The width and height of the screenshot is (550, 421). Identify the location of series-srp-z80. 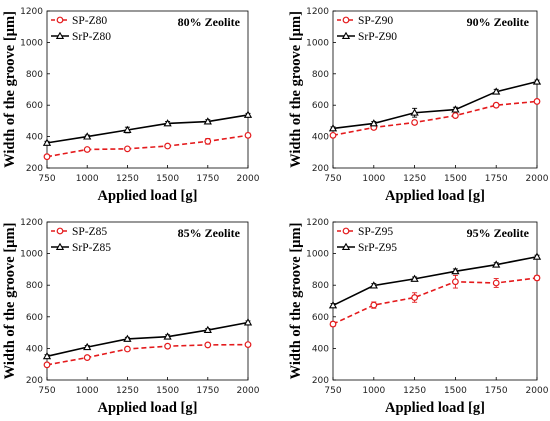
(147, 128).